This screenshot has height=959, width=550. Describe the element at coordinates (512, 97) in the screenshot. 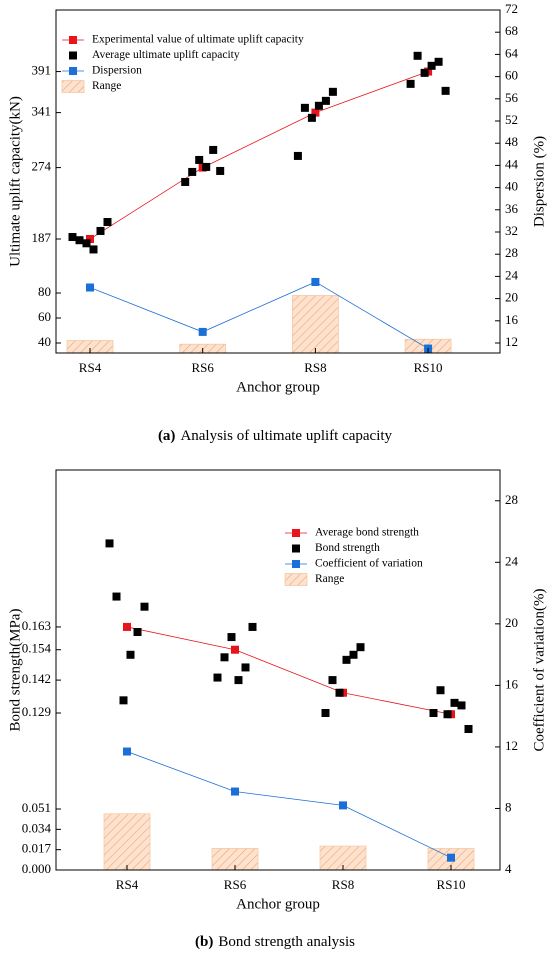

I see `y2-tick-label: 56` at that location.